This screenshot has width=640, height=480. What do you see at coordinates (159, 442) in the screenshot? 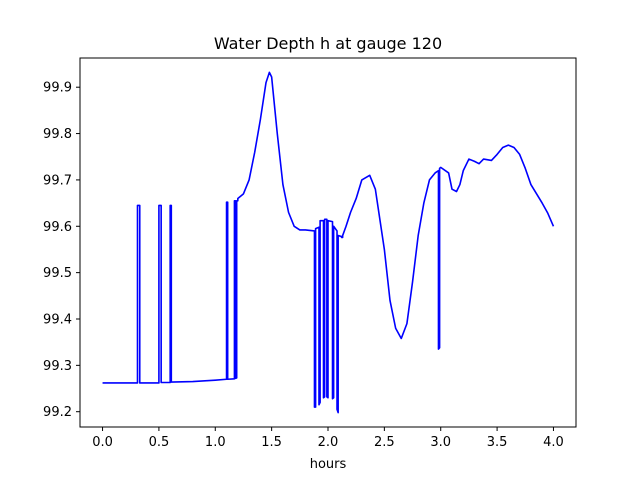
I see `x-tick-label: 0.5` at bounding box center [159, 442].